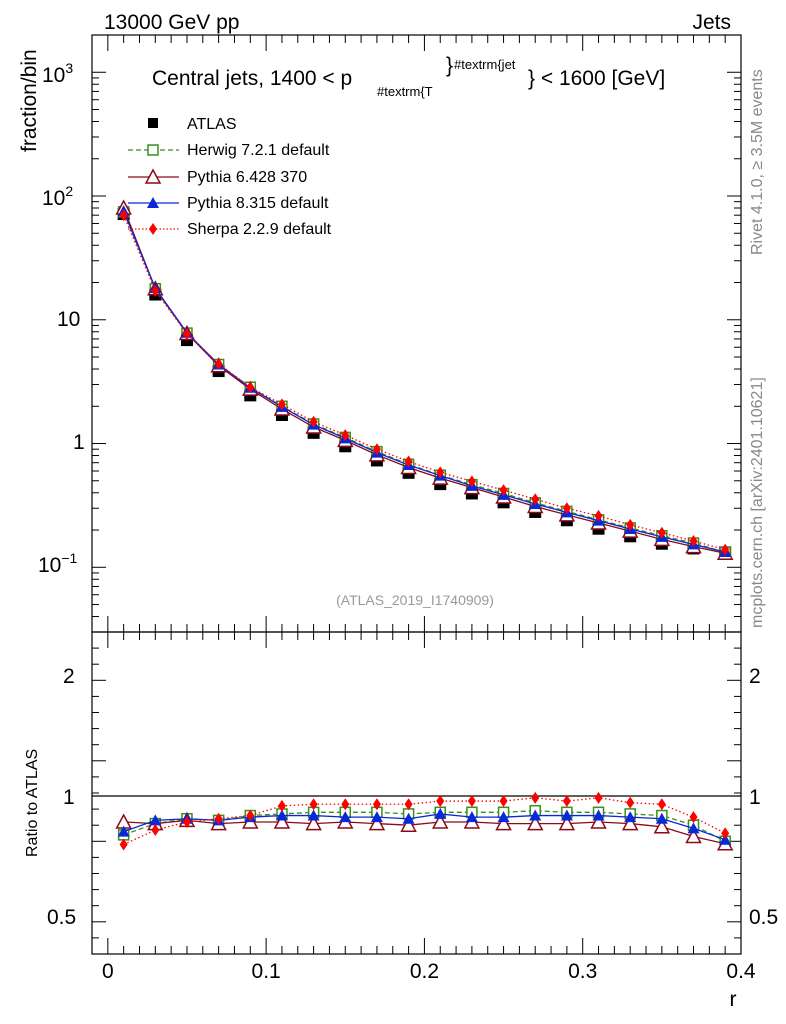 The width and height of the screenshot is (786, 1024). I want to click on main-y-axis-label: fraction/bin, so click(29, 100).